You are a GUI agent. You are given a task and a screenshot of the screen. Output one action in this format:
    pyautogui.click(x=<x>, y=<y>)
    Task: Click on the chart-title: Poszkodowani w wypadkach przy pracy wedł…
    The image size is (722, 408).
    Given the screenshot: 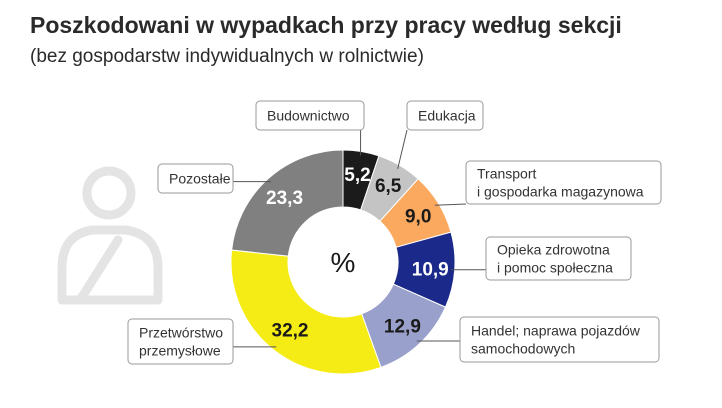 What is the action you would take?
    pyautogui.click(x=326, y=25)
    